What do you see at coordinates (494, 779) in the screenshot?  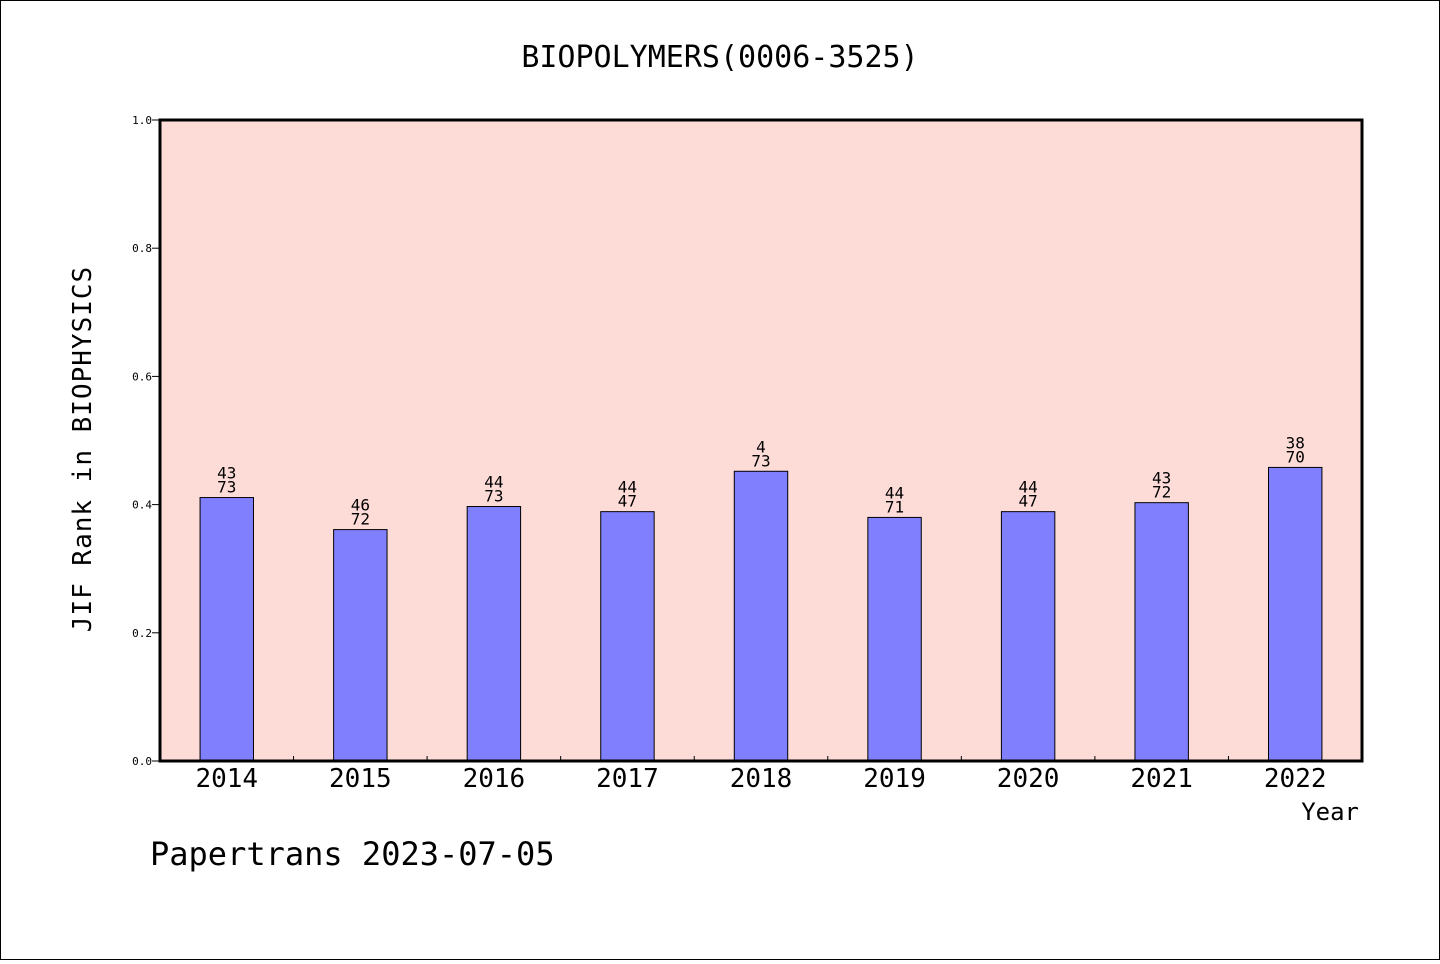 I see `x-tick-label: 2016` at bounding box center [494, 779].